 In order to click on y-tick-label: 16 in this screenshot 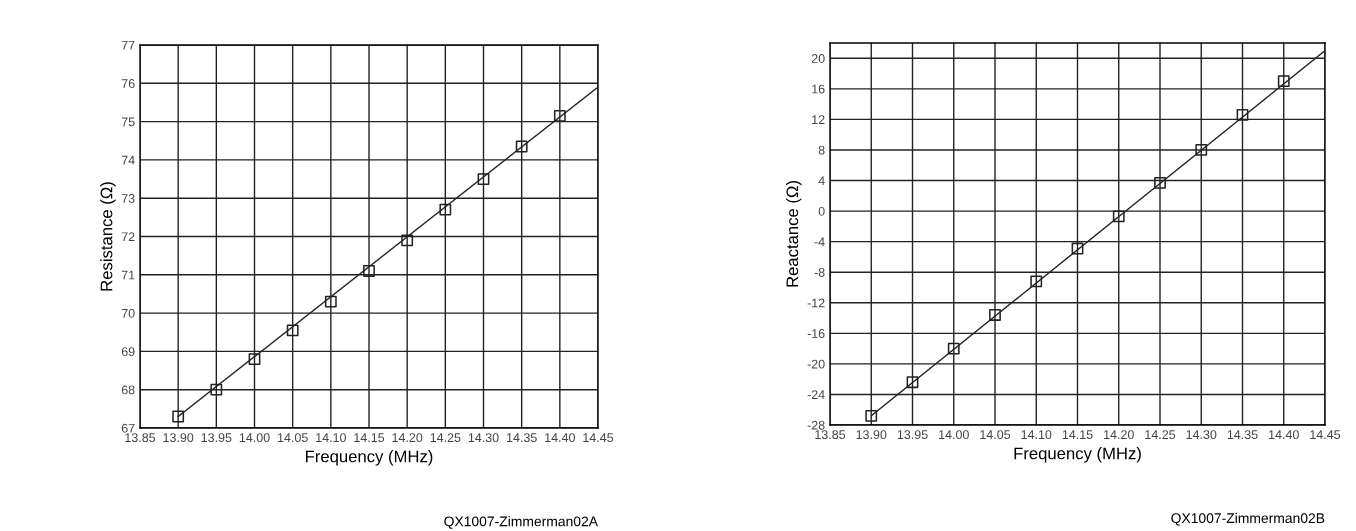, I will do `click(818, 89)`.